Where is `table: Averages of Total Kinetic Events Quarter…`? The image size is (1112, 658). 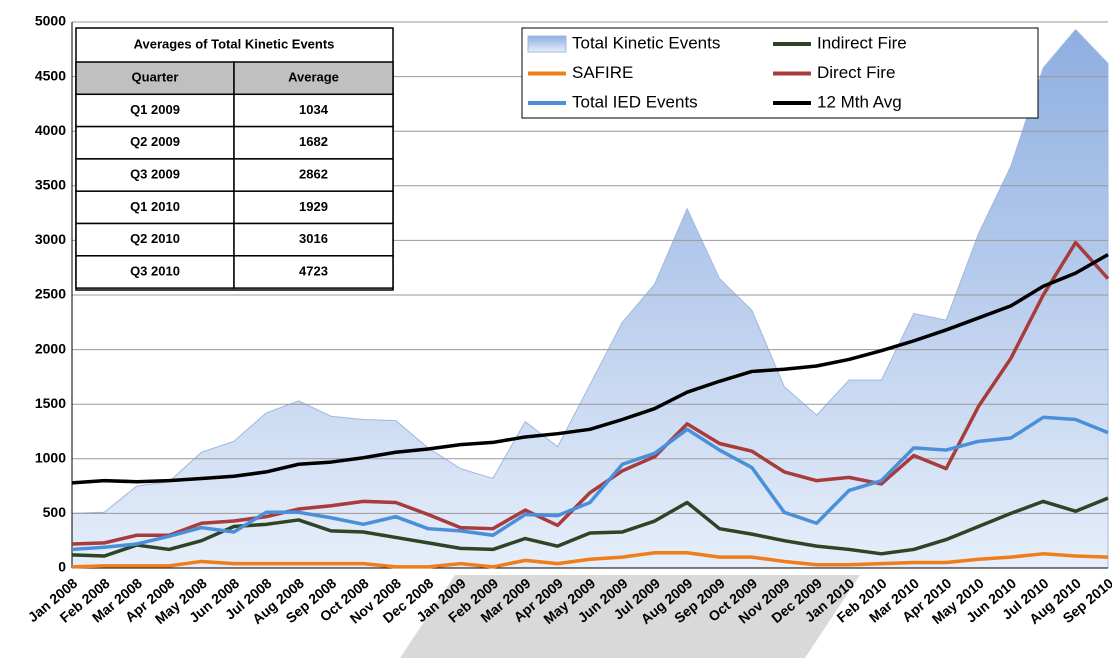 table: Averages of Total Kinetic Events Quarter… is located at coordinates (234, 159).